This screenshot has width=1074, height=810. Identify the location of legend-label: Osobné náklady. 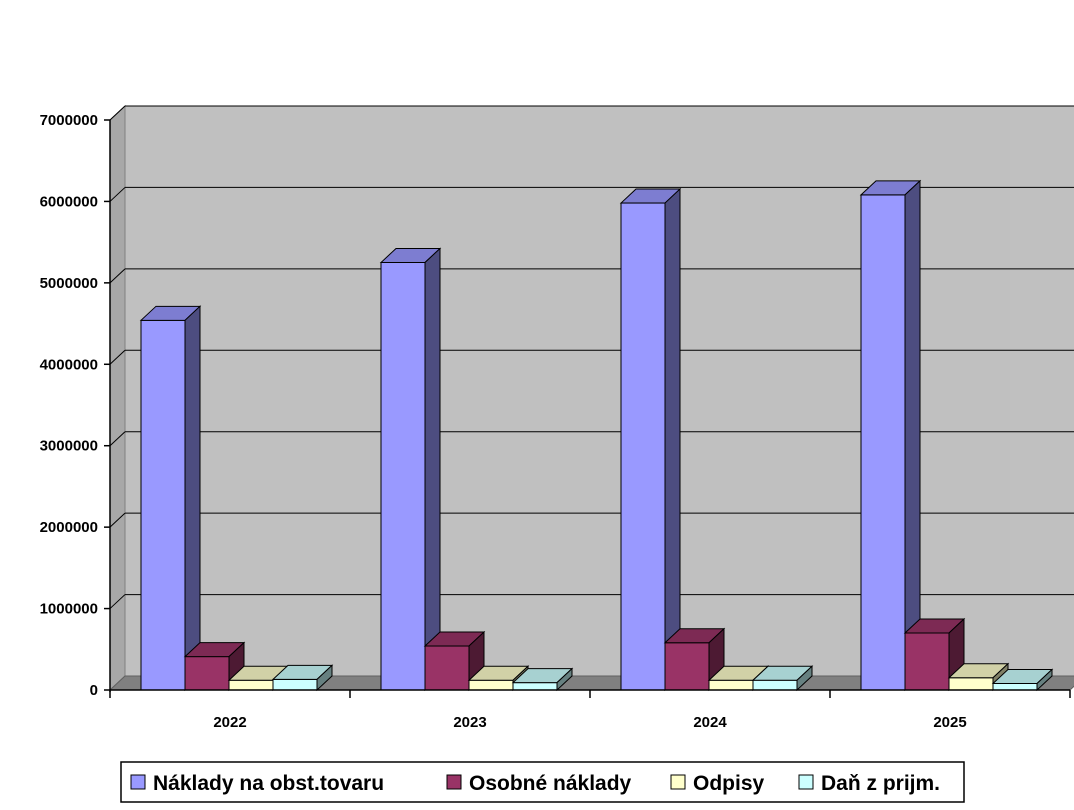
(550, 783).